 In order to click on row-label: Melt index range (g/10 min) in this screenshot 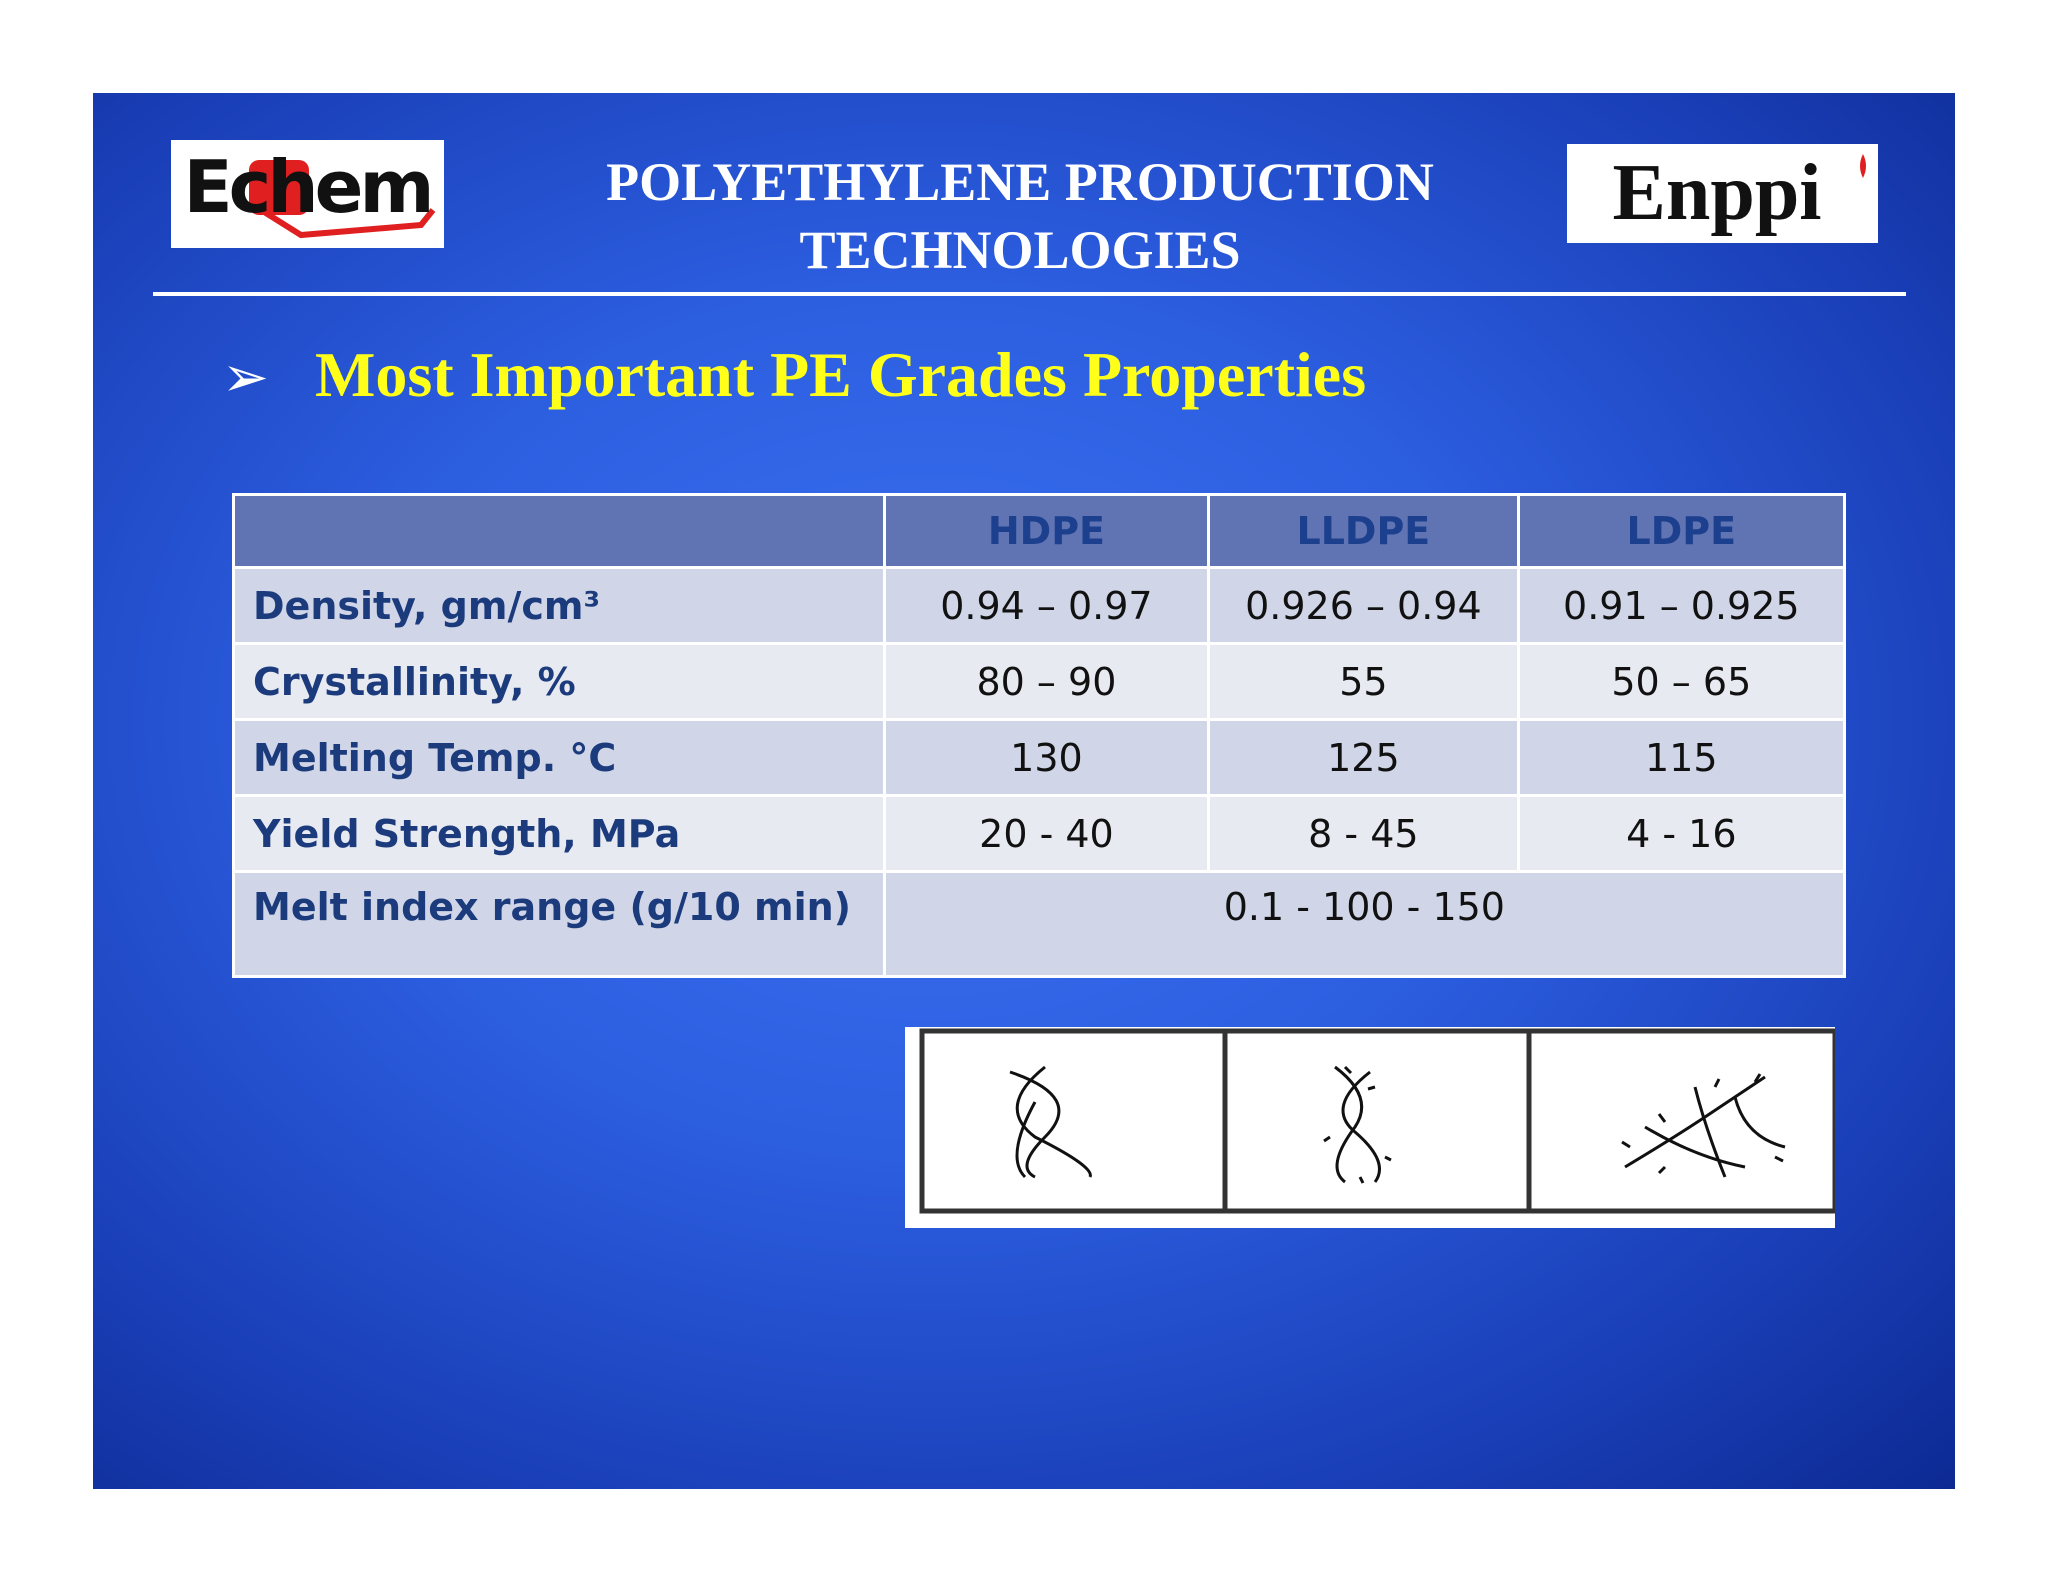, I will do `click(559, 924)`.